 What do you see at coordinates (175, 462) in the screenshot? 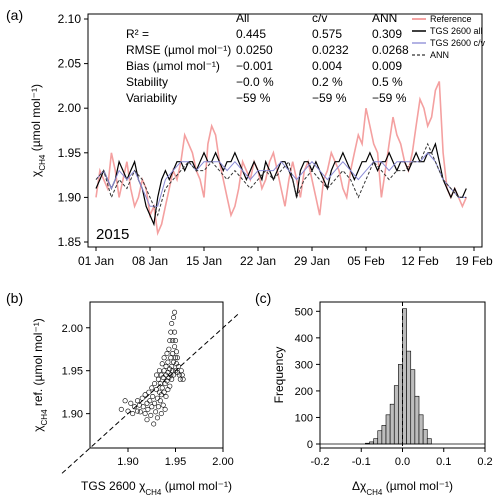
I see `x-tick-label: 1.95` at bounding box center [175, 462].